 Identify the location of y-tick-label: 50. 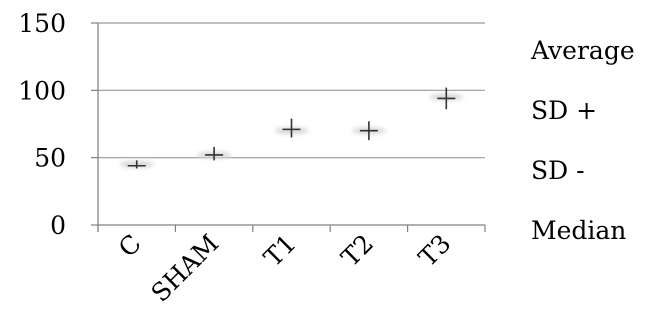
(50, 158).